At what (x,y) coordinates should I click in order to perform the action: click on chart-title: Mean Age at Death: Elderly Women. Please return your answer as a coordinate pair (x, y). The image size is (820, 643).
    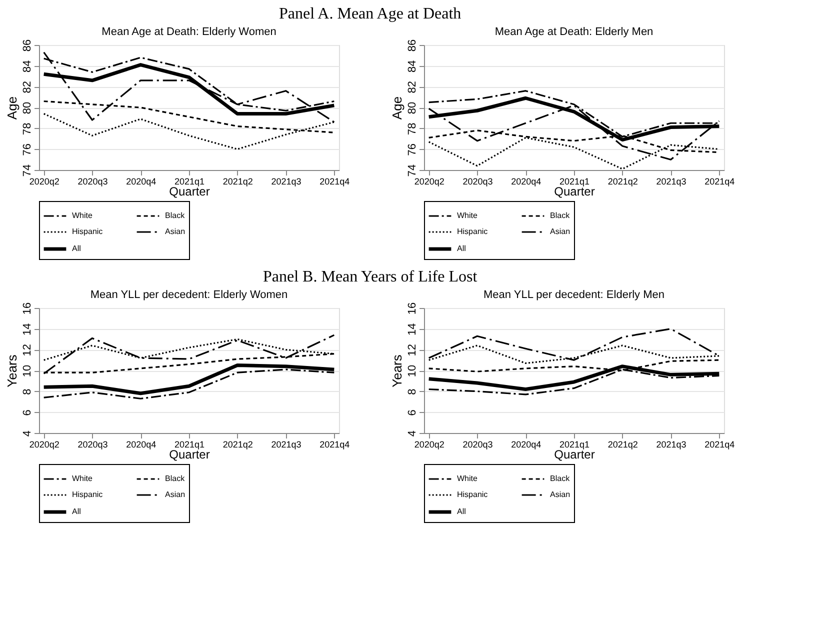
    Looking at the image, I should click on (189, 32).